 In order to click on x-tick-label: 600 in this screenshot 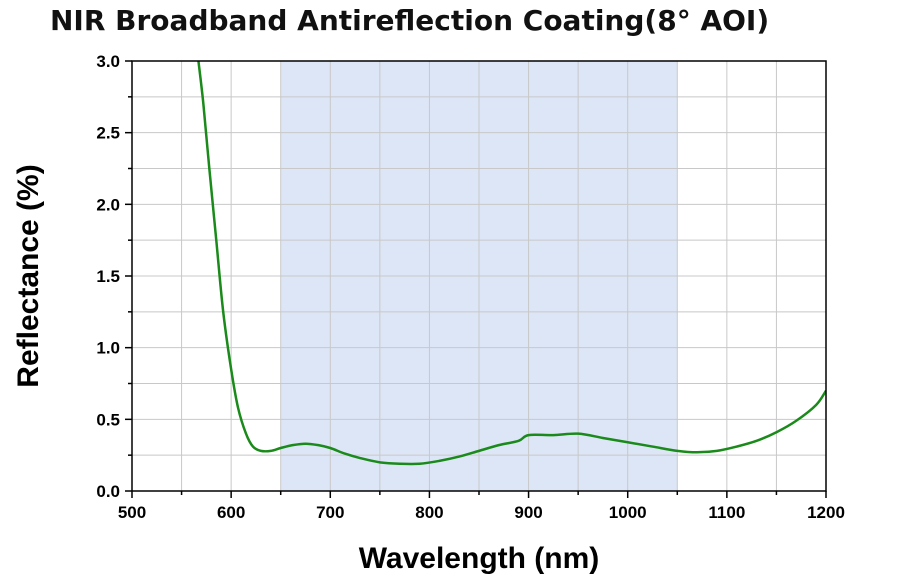, I will do `click(231, 512)`.